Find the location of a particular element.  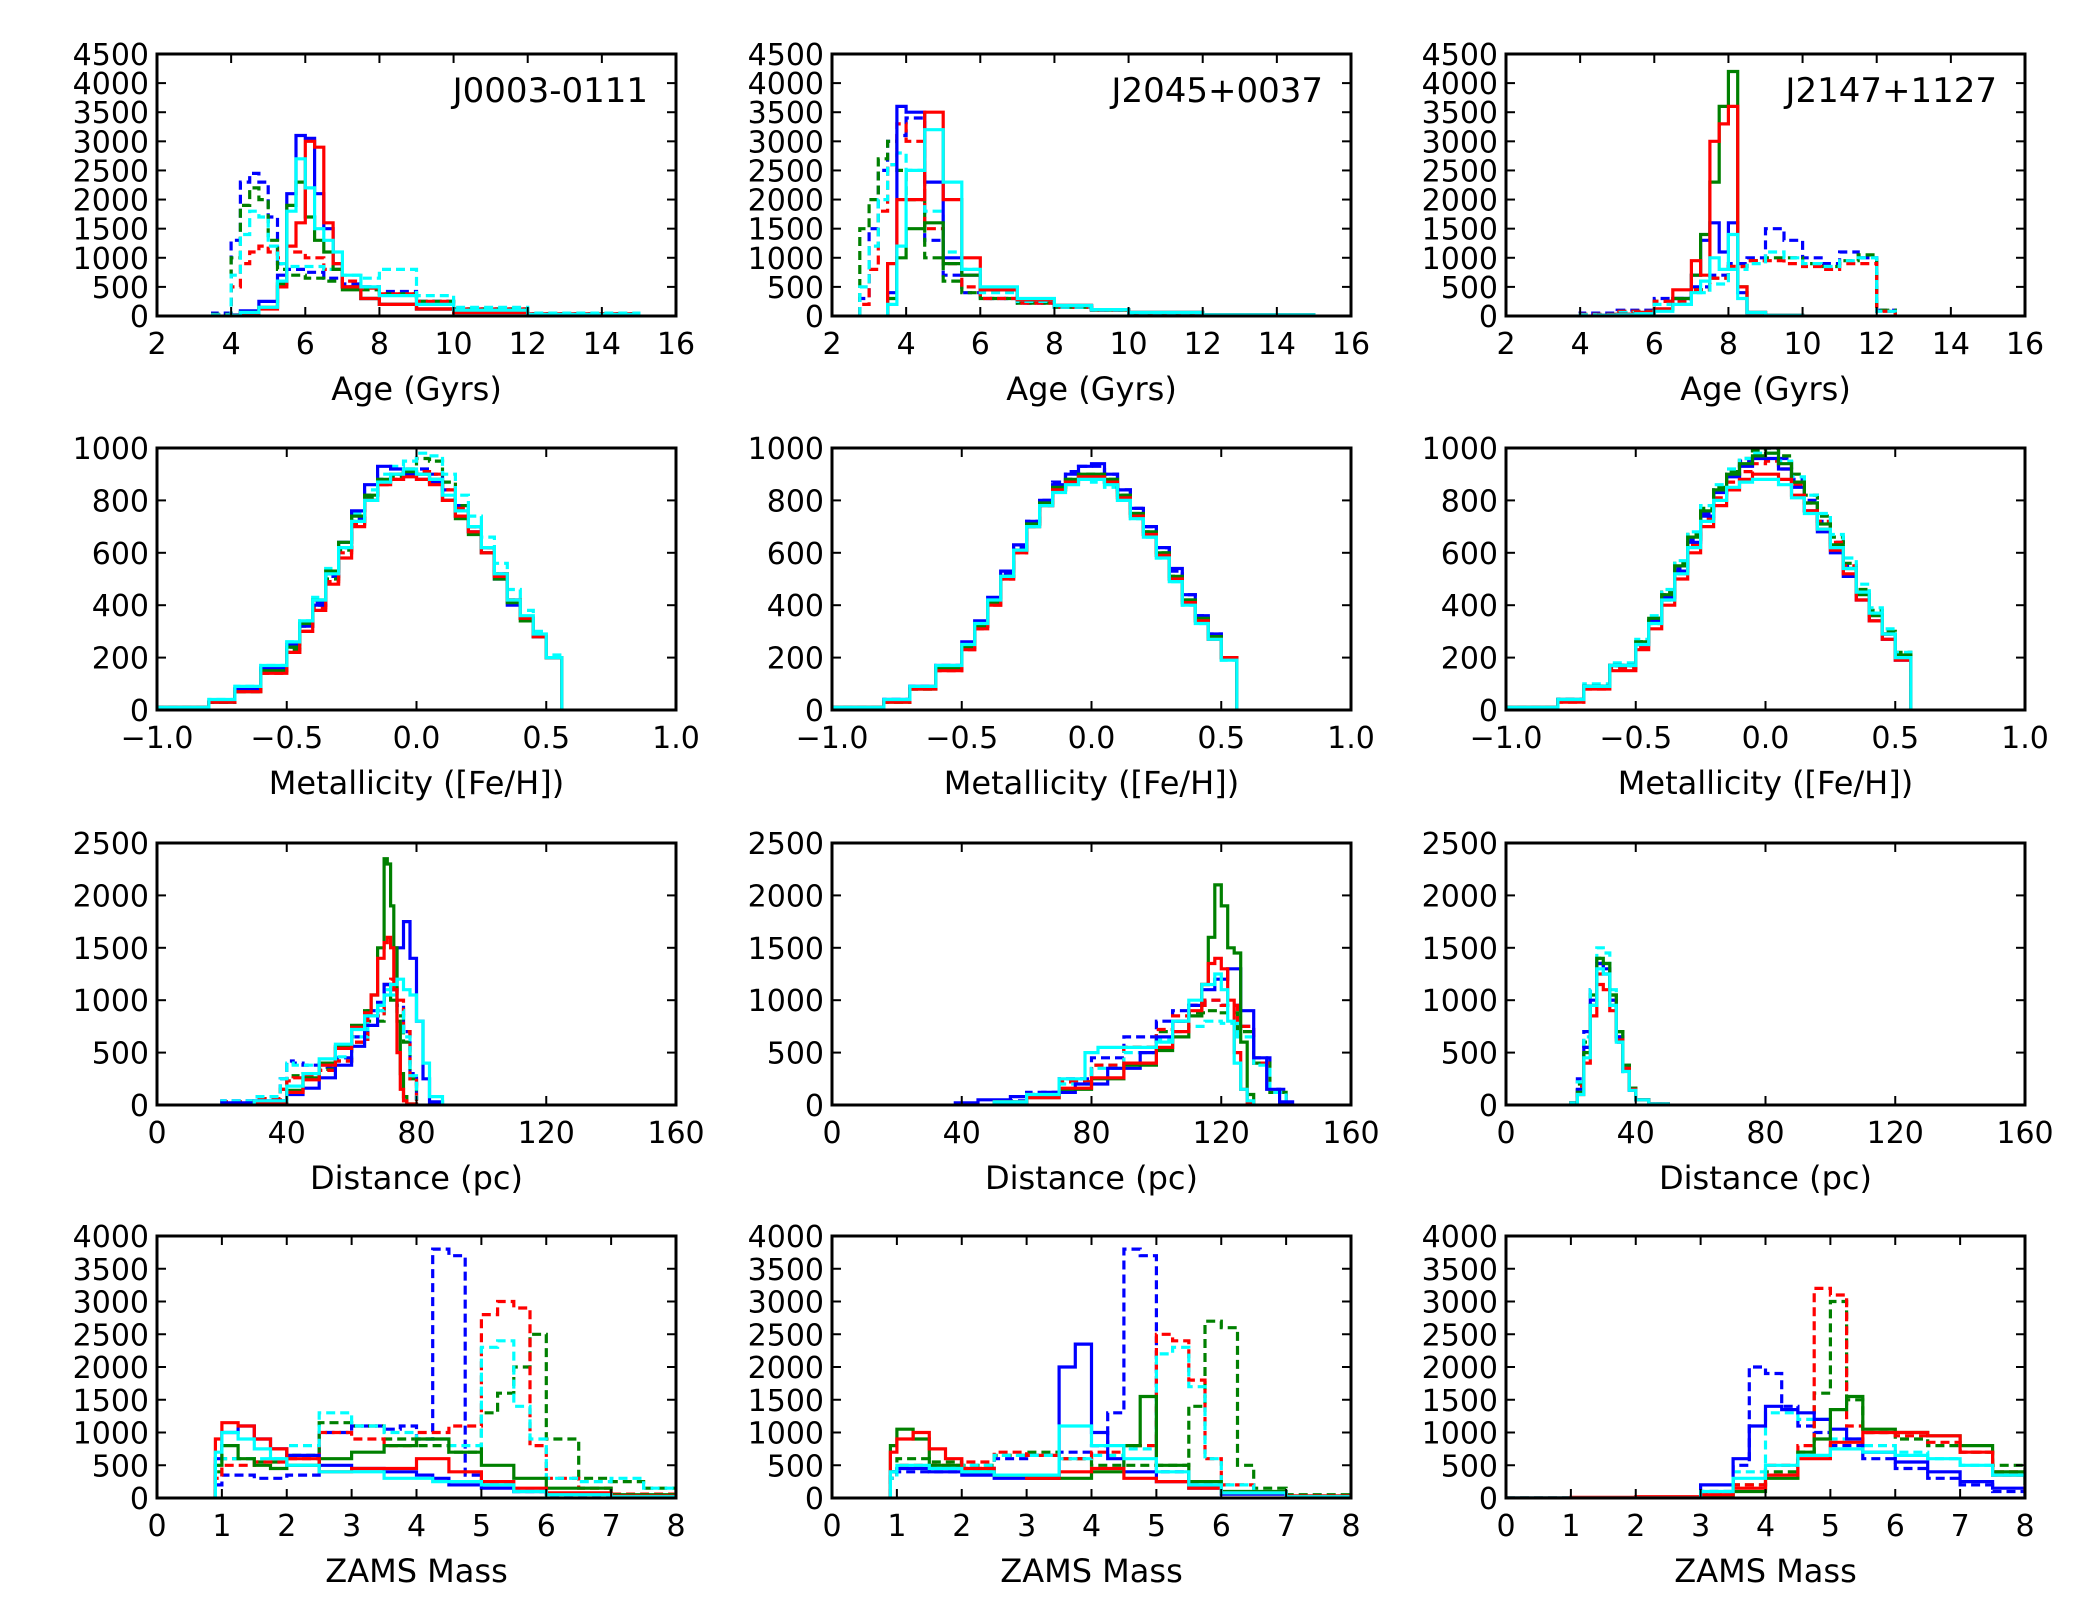

x-tick-label: 14 is located at coordinates (1277, 344).